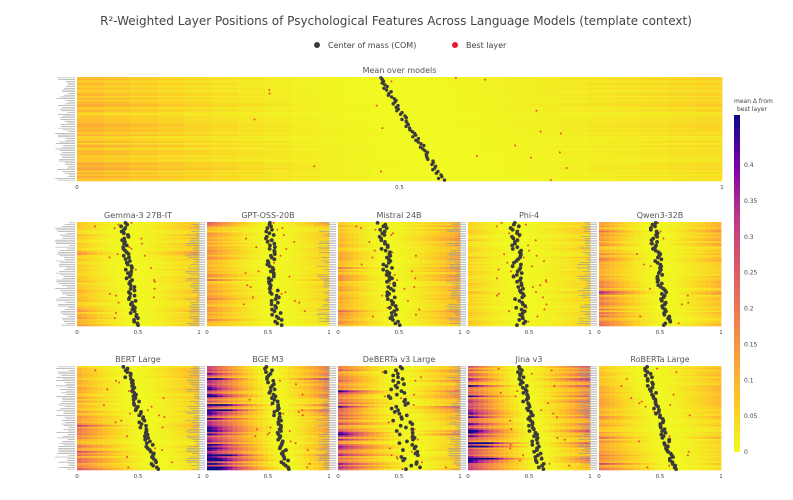 The height and width of the screenshot is (500, 793). I want to click on best-layer-point, so click(382, 128).